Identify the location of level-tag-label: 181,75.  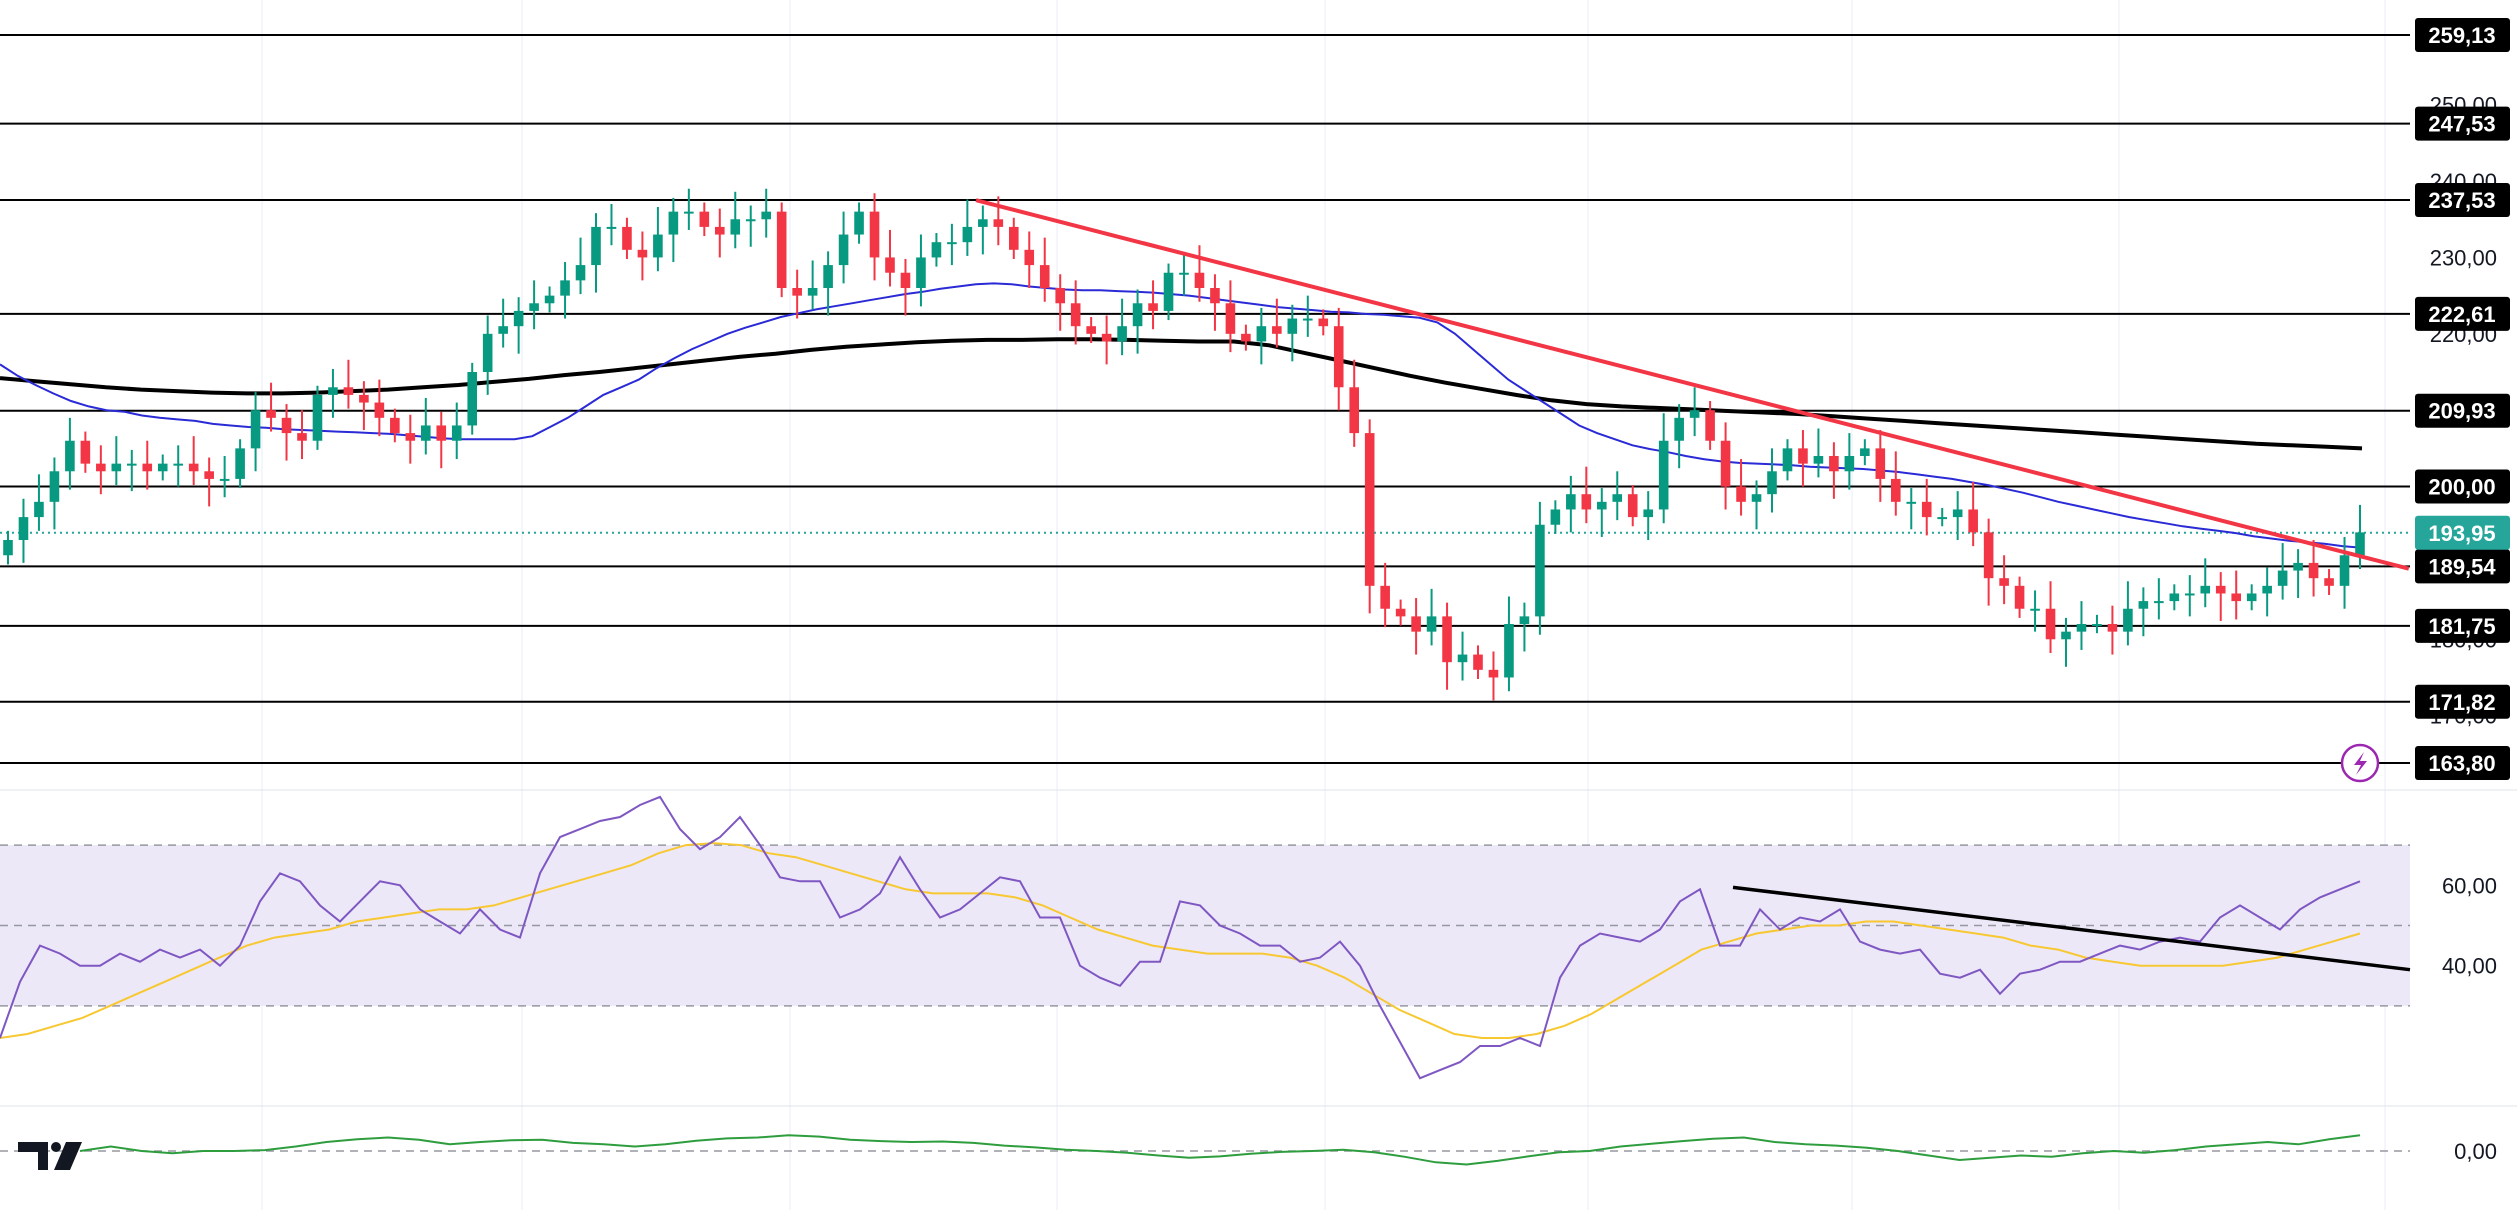
(2461, 626).